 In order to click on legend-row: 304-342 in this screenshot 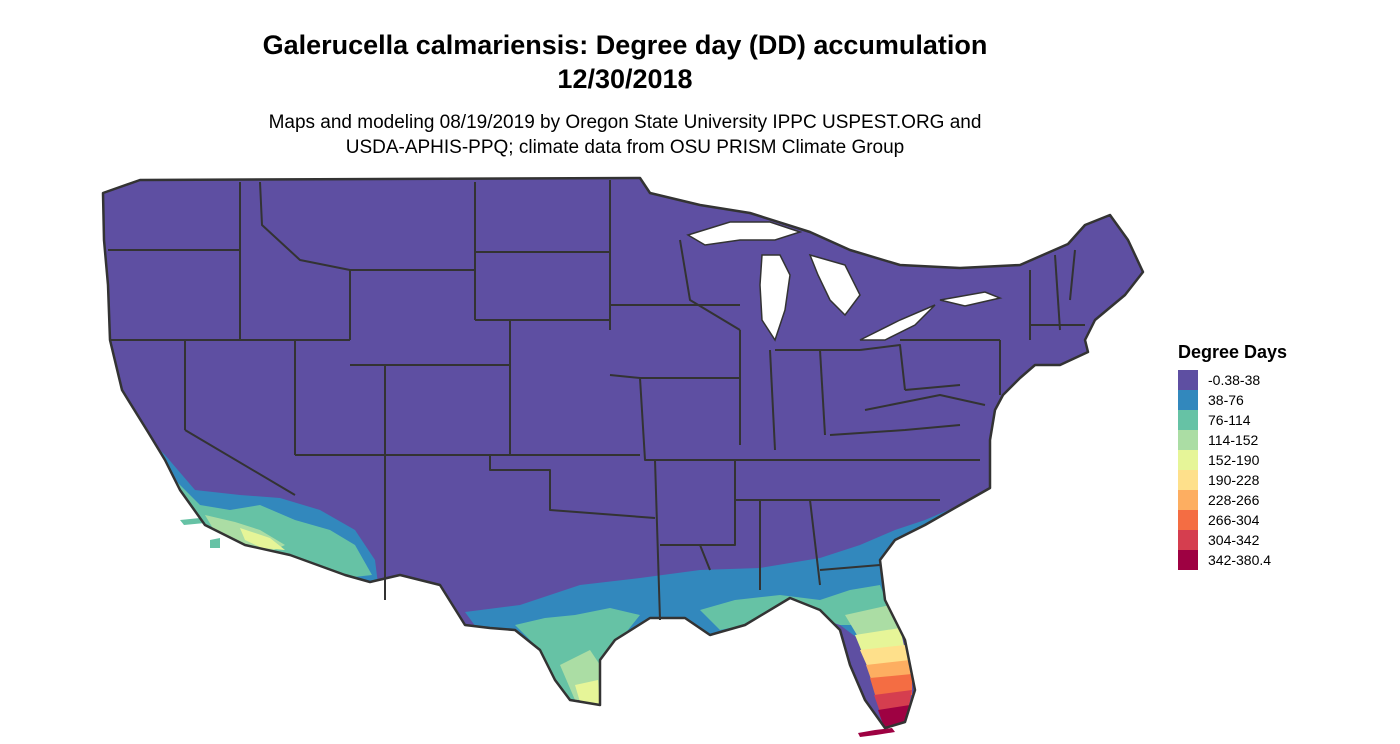, I will do `click(1232, 540)`.